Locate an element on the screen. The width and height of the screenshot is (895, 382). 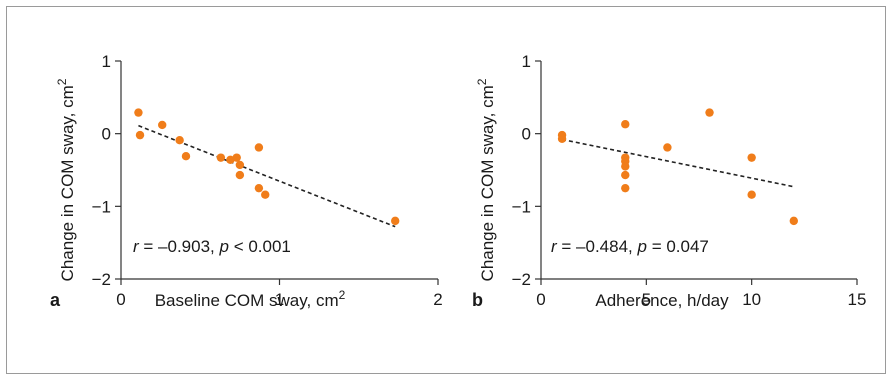
panel-a-stat-annotation: r = –0.903, p < 0.001 is located at coordinates (212, 246).